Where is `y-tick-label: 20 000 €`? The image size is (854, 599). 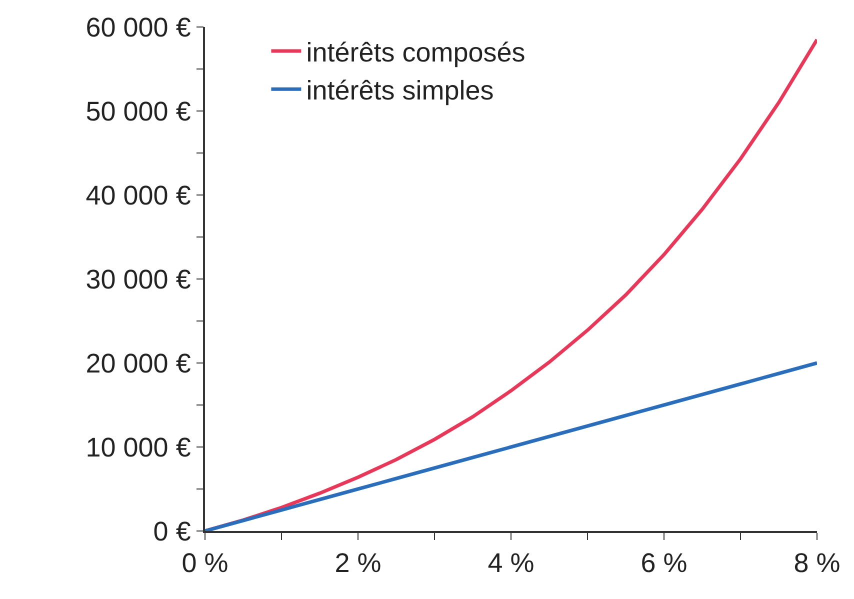 y-tick-label: 20 000 € is located at coordinates (138, 363).